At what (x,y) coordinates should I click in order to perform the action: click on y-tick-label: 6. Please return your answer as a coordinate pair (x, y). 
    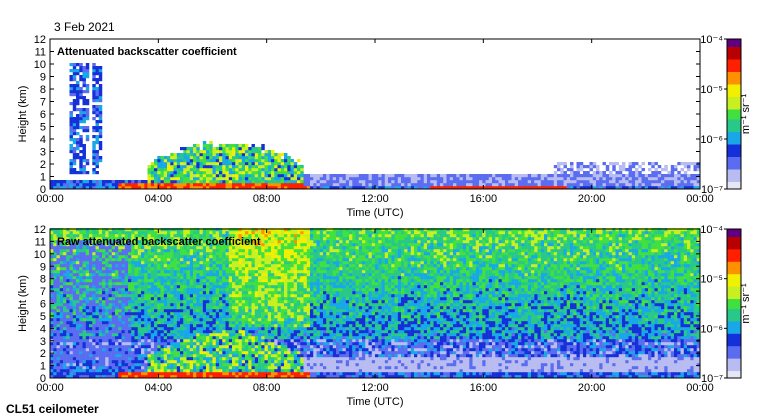
    Looking at the image, I should click on (43, 305).